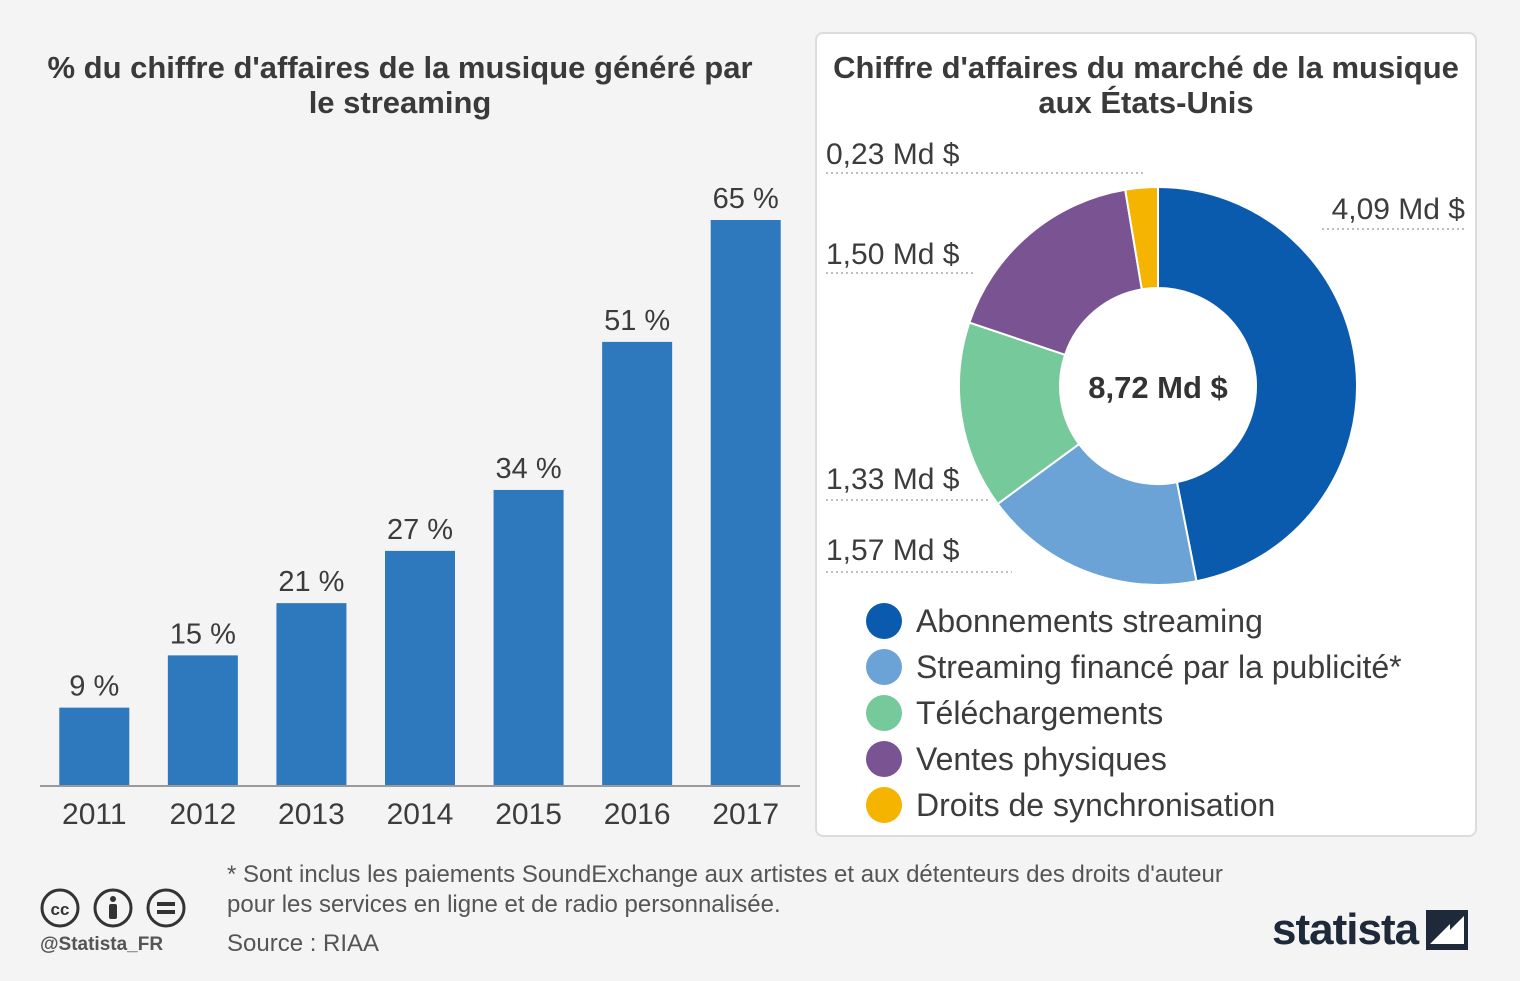  What do you see at coordinates (1159, 666) in the screenshot?
I see `legend-label: Streaming financé par la publicité*` at bounding box center [1159, 666].